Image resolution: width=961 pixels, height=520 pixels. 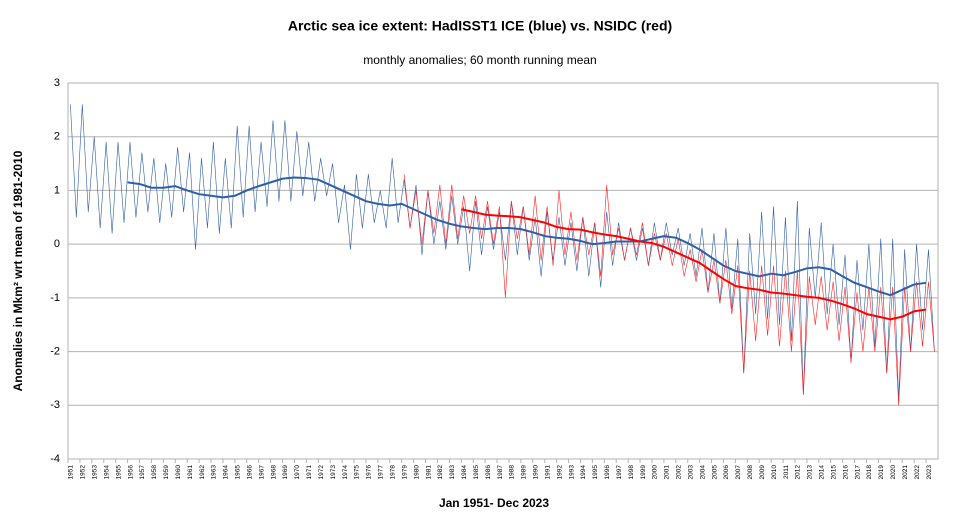 I want to click on x-tick-label: 1952, so click(x=83, y=472).